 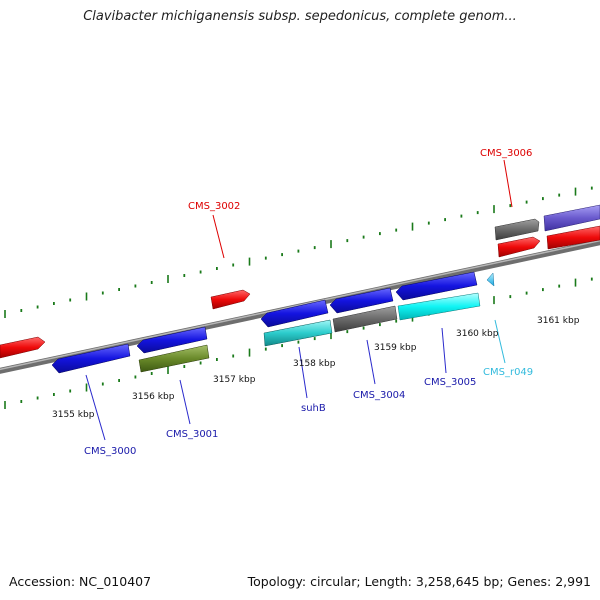 I want to click on label-cms-3004: CMS_3004, so click(x=379, y=395).